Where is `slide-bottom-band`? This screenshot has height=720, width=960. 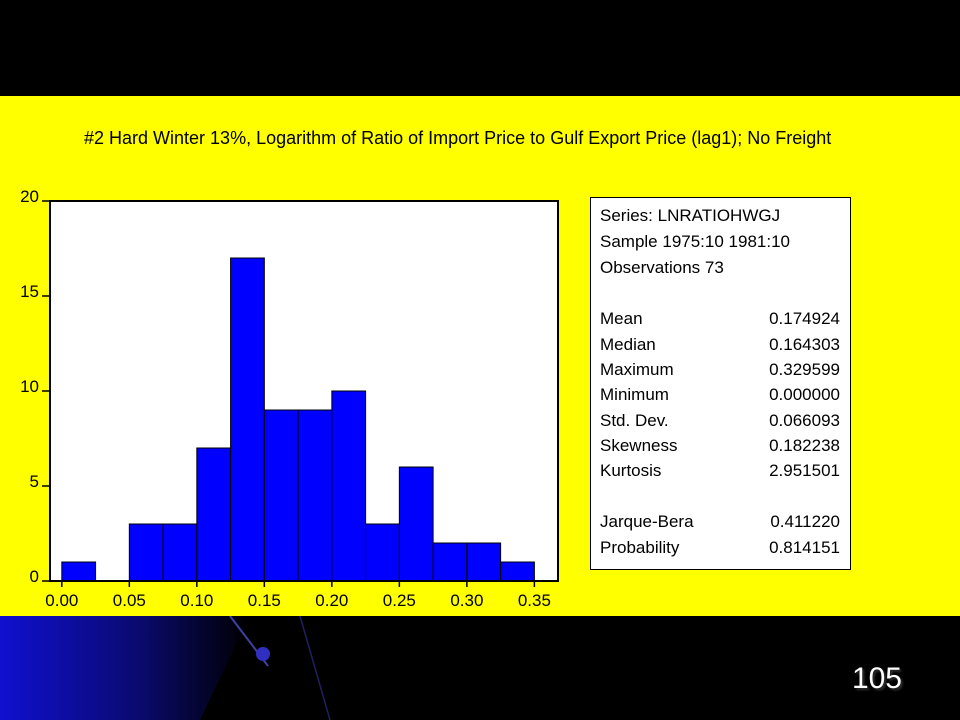
slide-bottom-band is located at coordinates (480, 668).